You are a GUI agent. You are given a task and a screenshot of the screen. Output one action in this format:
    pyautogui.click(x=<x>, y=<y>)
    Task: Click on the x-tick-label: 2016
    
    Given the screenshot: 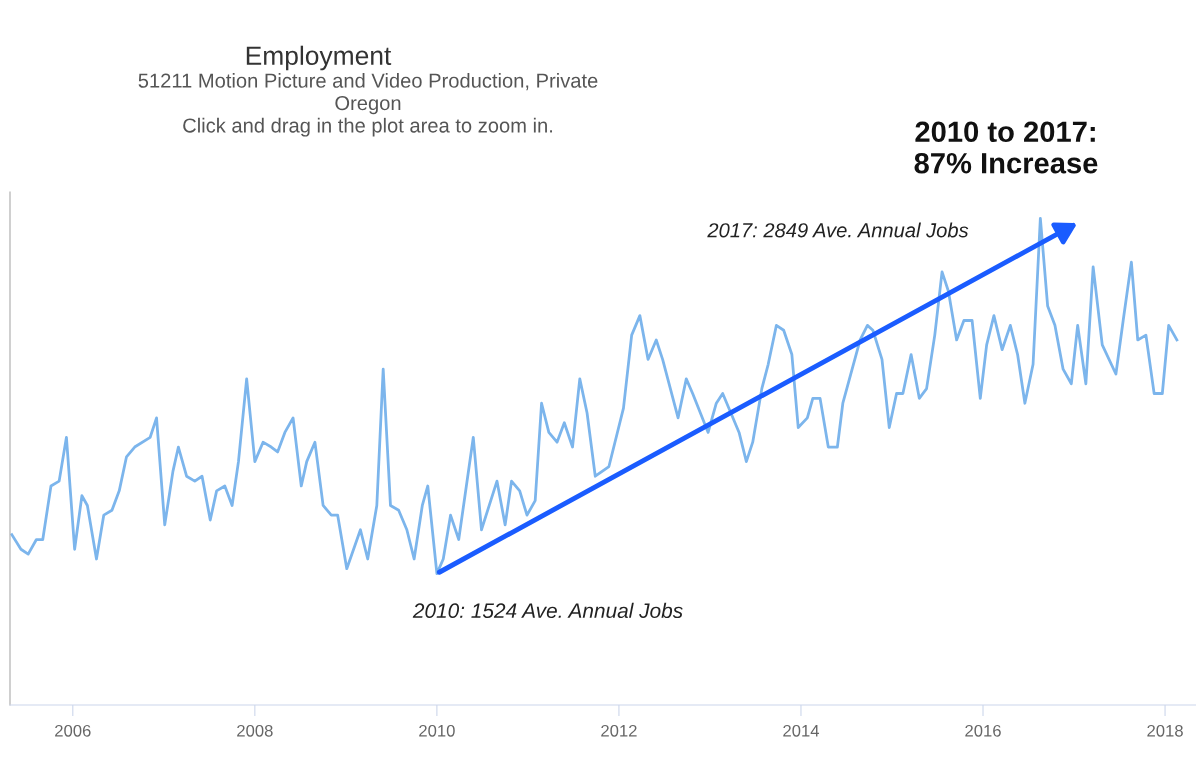 What is the action you would take?
    pyautogui.click(x=983, y=730)
    